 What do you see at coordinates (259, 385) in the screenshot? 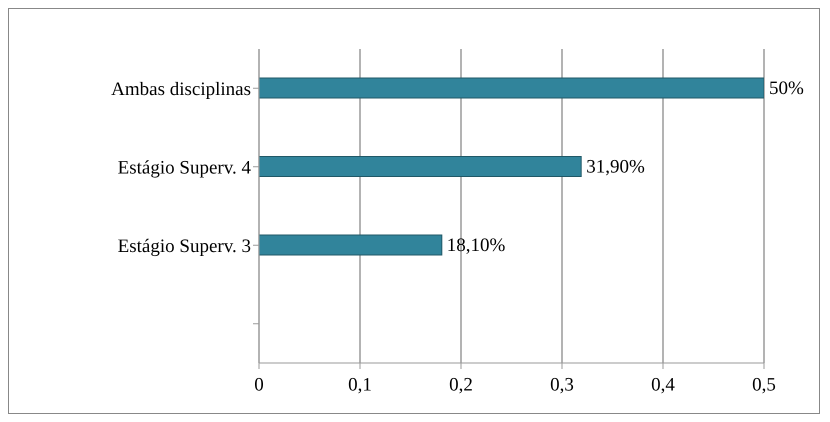
I see `x-tick-label: 0` at bounding box center [259, 385].